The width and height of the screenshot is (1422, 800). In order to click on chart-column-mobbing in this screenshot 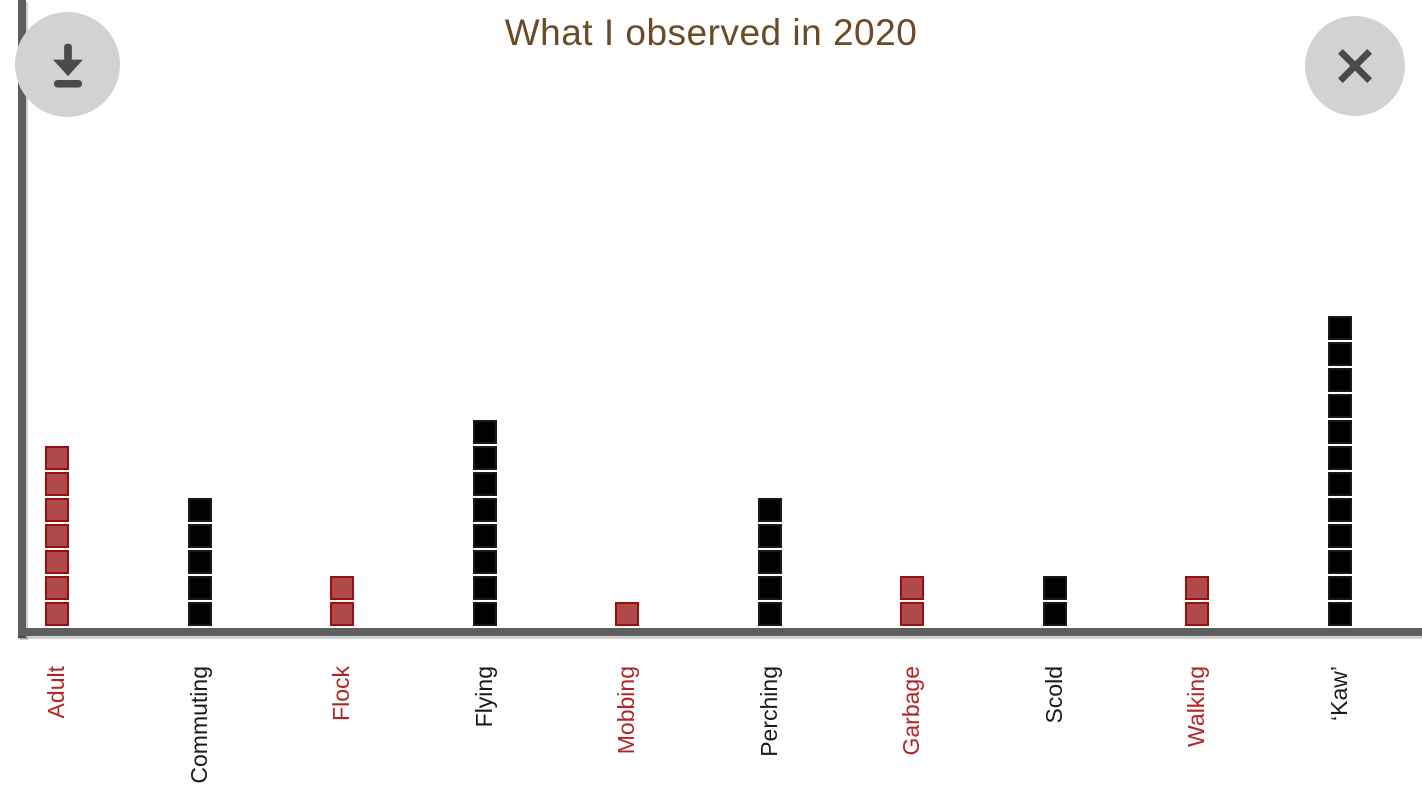, I will do `click(627, 614)`.